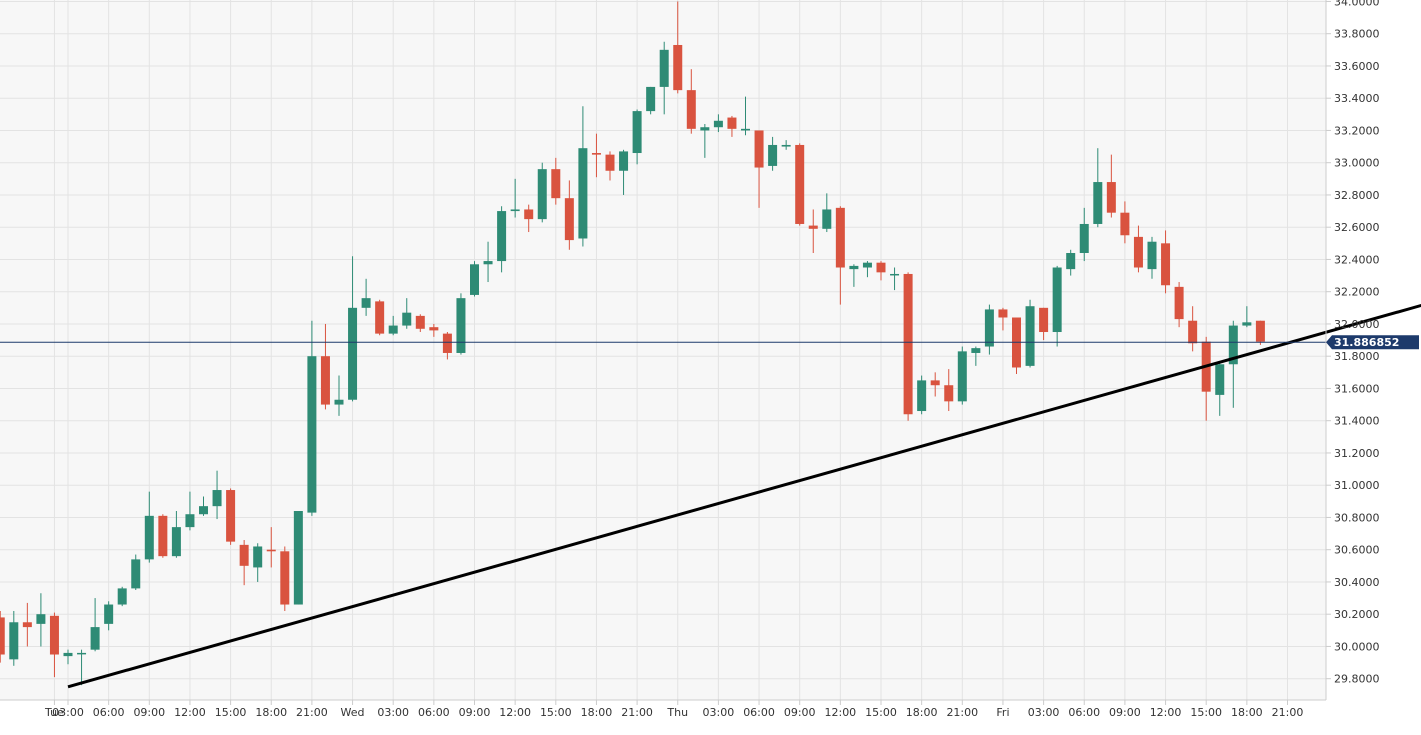 This screenshot has height=735, width=1421. What do you see at coordinates (1357, 98) in the screenshot?
I see `y-tick-label: 33.4000` at bounding box center [1357, 98].